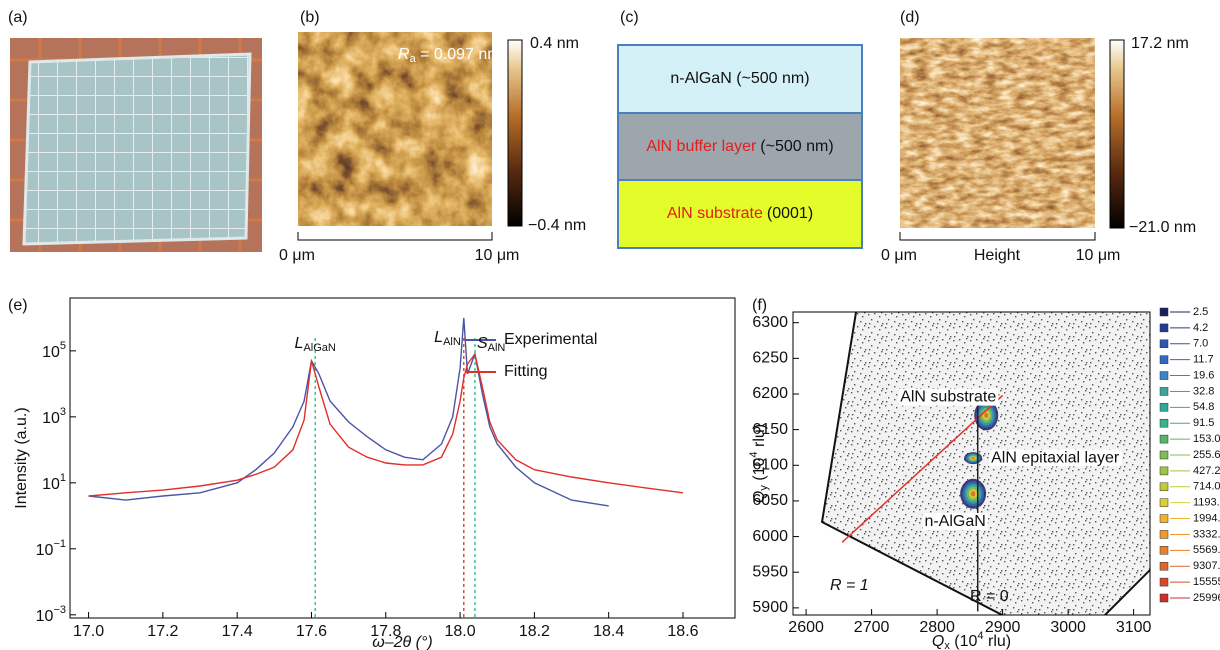 This screenshot has height=650, width=1220. Describe the element at coordinates (319, 348) in the screenshot. I see `peak-subscript: AlGaN` at that location.